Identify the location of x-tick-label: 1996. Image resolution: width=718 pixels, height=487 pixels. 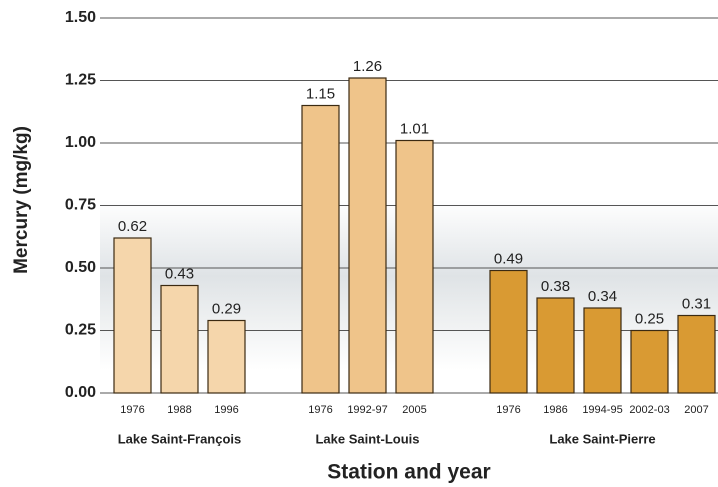
(226, 410).